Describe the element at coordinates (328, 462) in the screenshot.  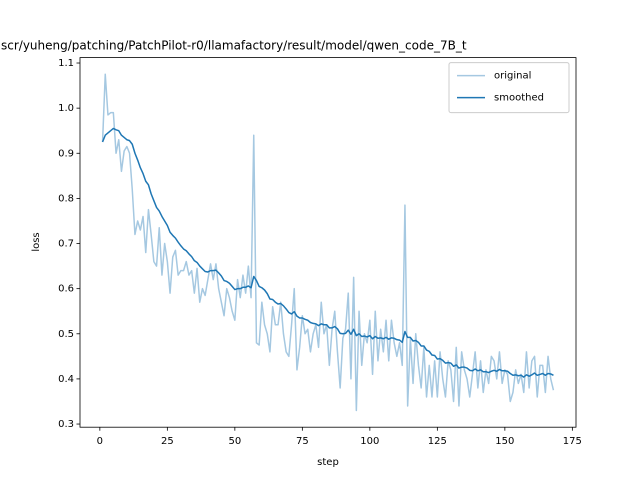
I see `x-axis-label: step` at that location.